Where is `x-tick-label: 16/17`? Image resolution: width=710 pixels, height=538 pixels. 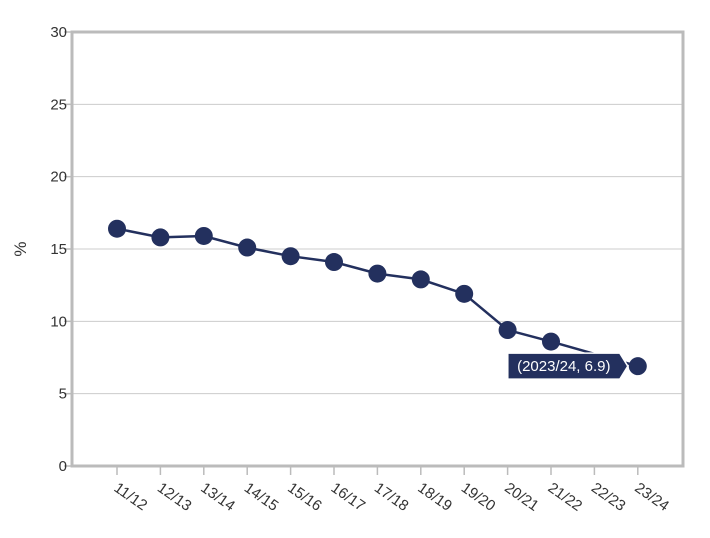 x-tick-label: 16/17 is located at coordinates (348, 496).